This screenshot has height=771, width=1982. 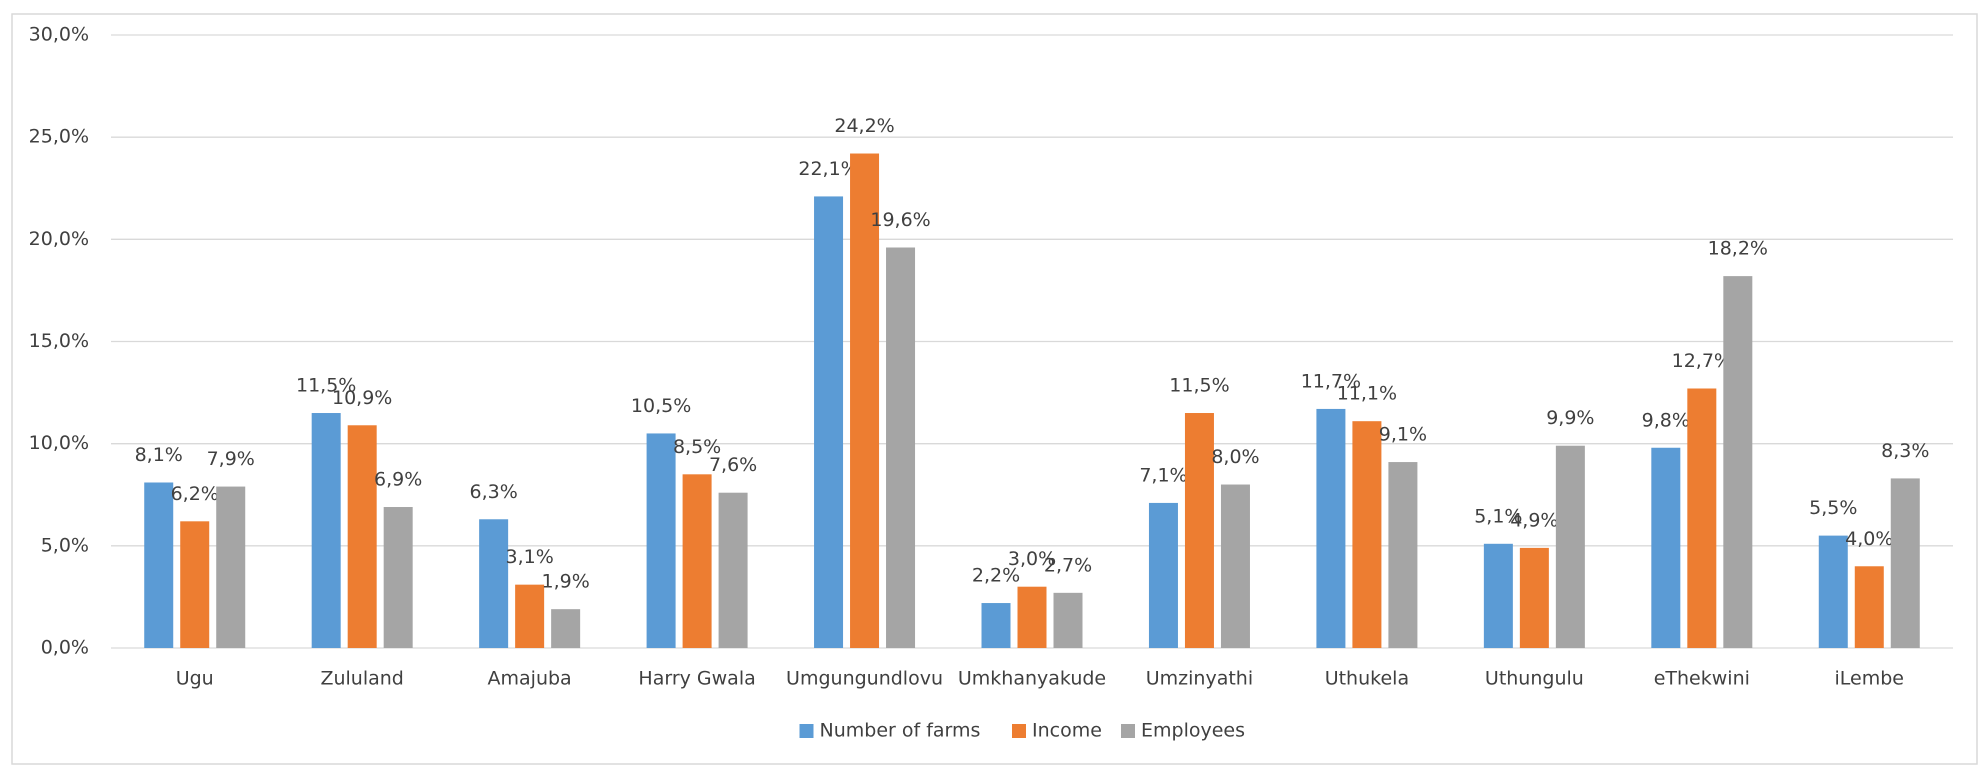 I want to click on y-tick-label: 0,0%, so click(x=65, y=648).